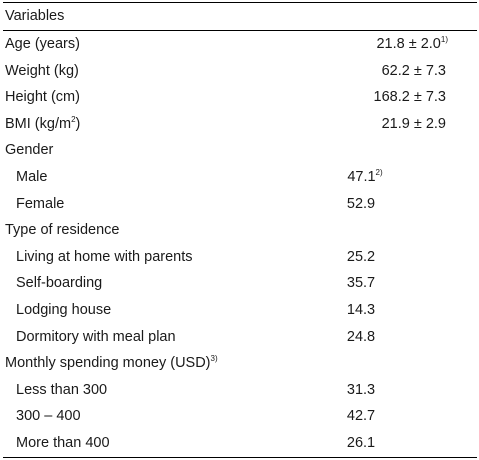 This screenshot has height=460, width=479. I want to click on table-row-residence-lodging: Lodging house 14.3, so click(240, 310).